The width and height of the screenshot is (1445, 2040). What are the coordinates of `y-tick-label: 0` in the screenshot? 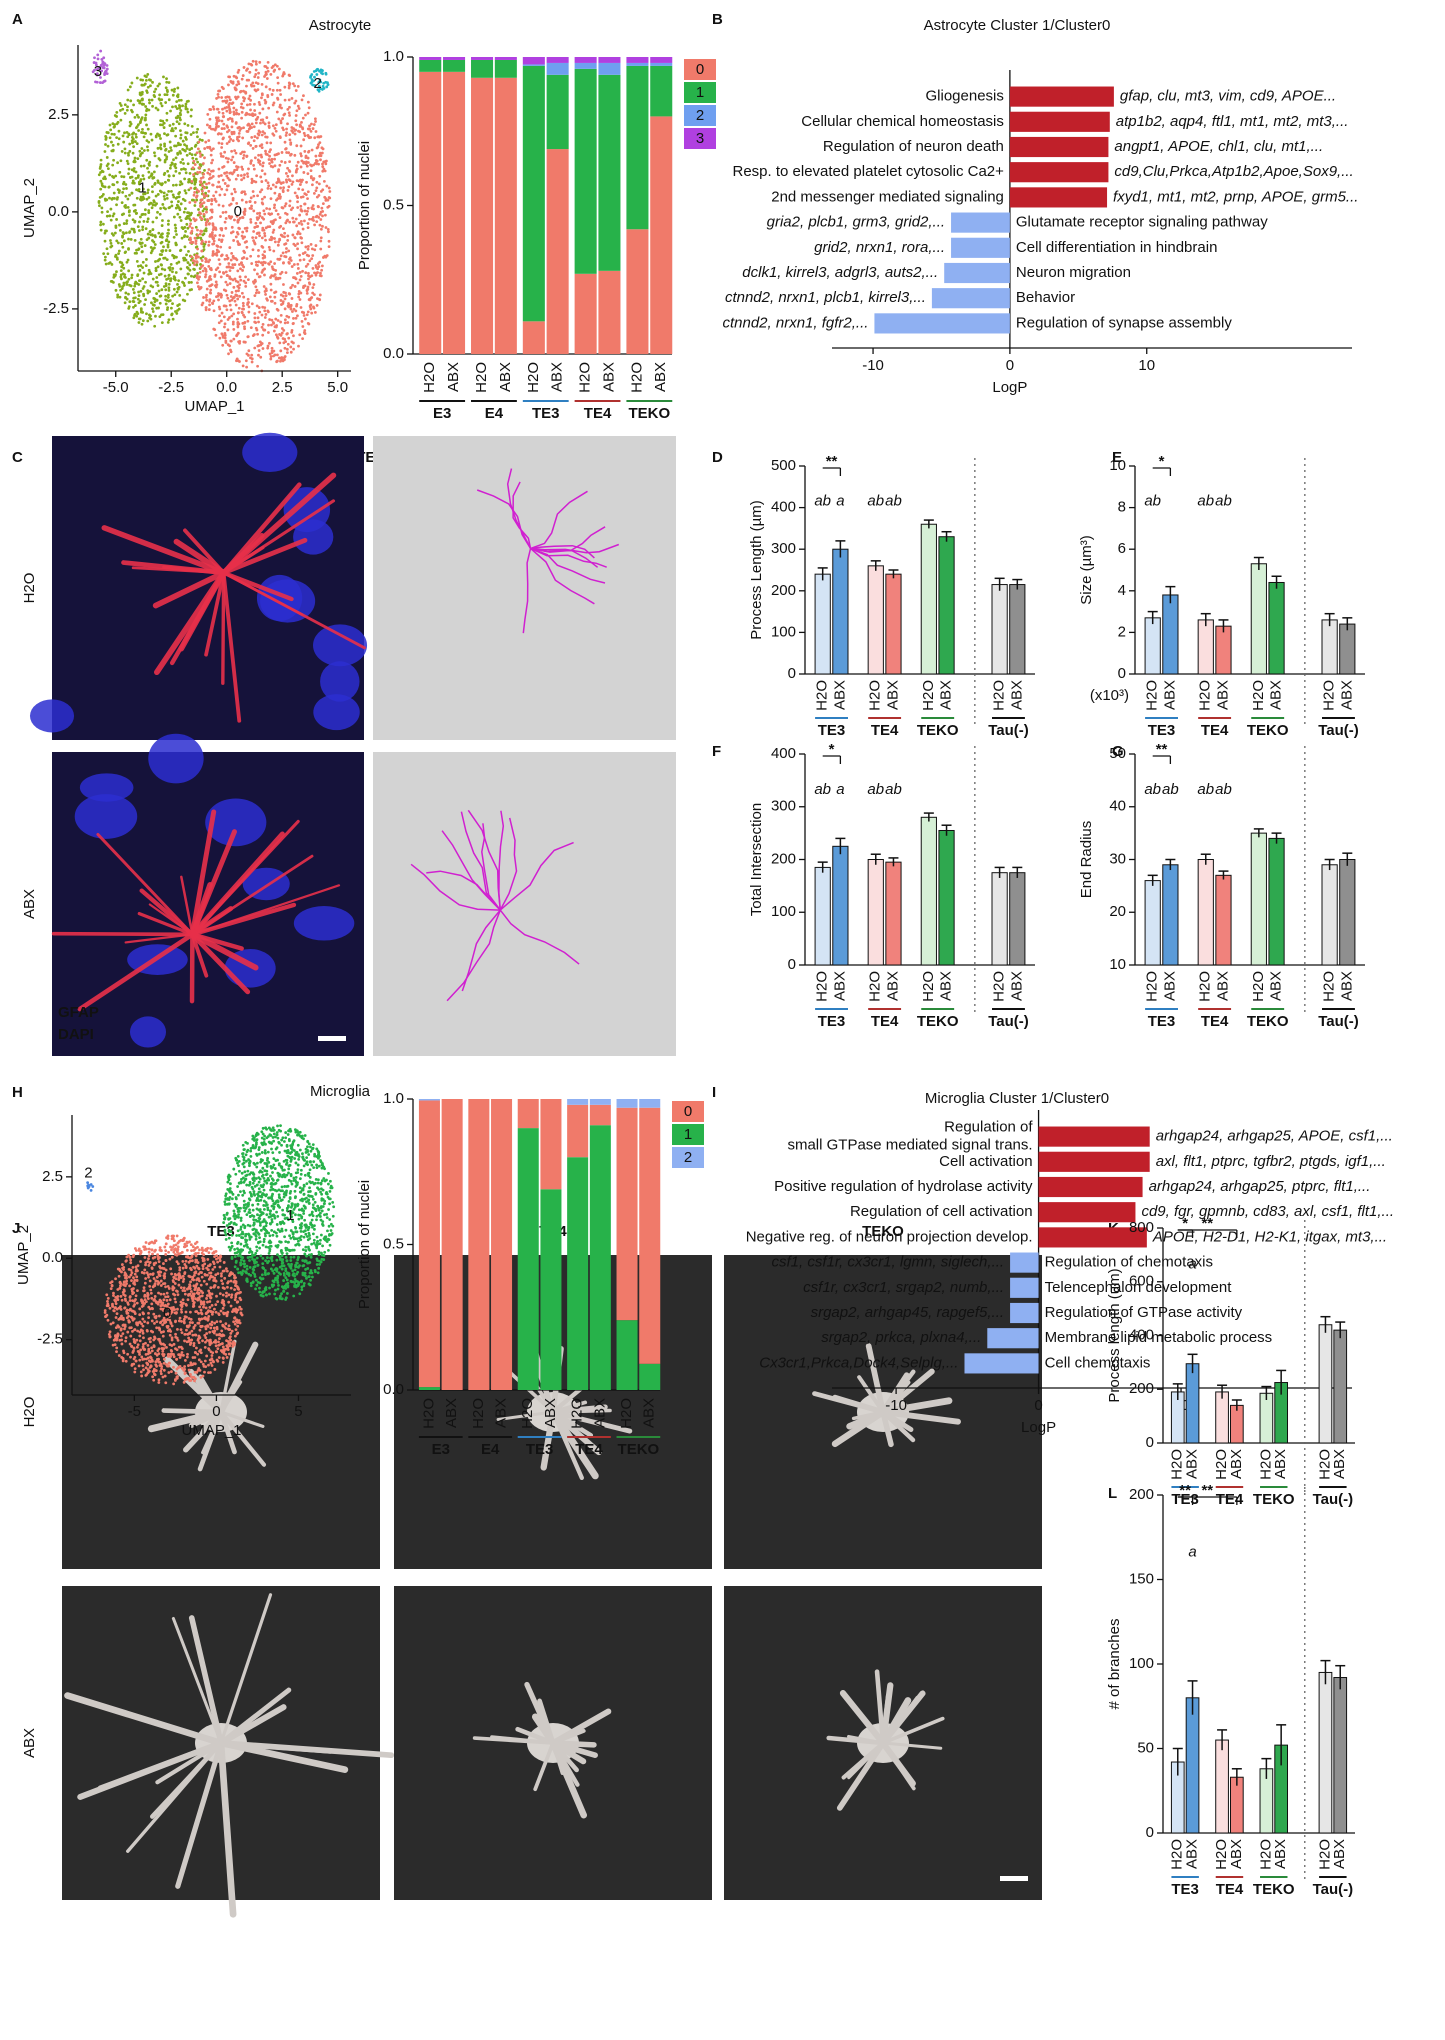 It's located at (792, 673).